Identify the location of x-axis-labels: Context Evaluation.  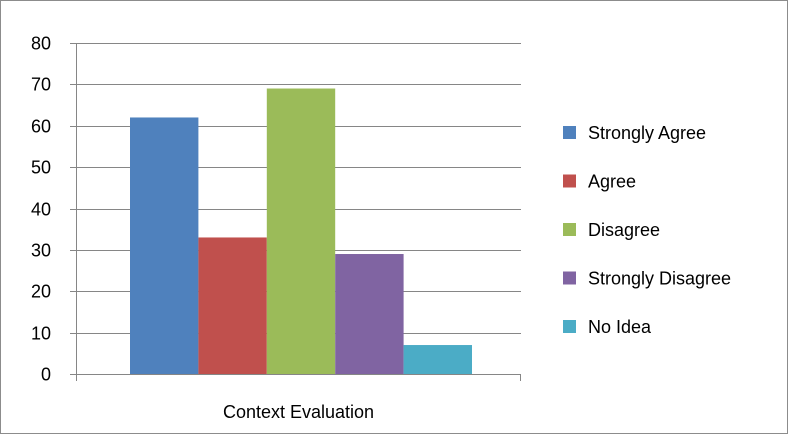
(298, 412).